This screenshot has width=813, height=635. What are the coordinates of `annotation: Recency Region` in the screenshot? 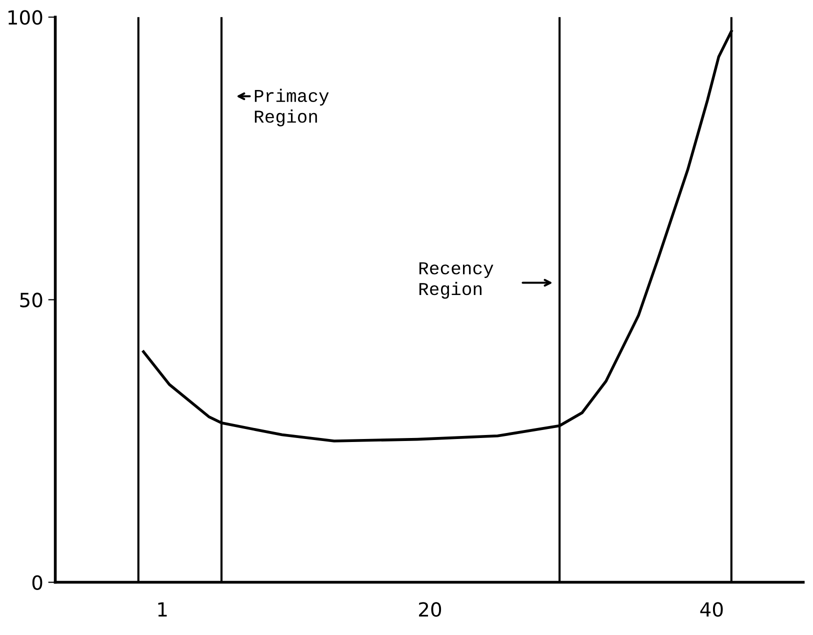 It's located at (456, 280).